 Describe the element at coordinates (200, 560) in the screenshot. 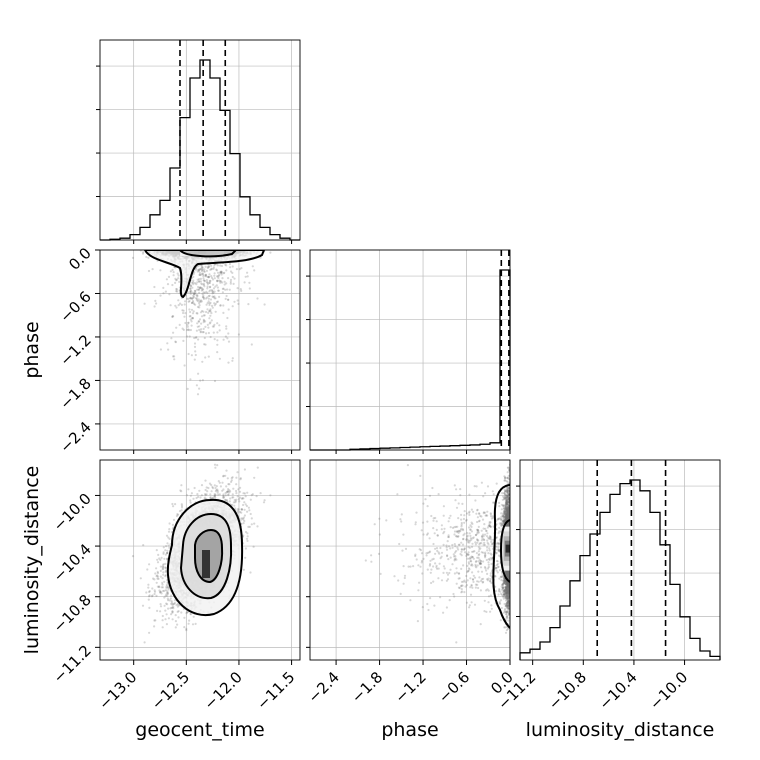

I see `pair-geocent_time-luminosity_distance-content` at that location.